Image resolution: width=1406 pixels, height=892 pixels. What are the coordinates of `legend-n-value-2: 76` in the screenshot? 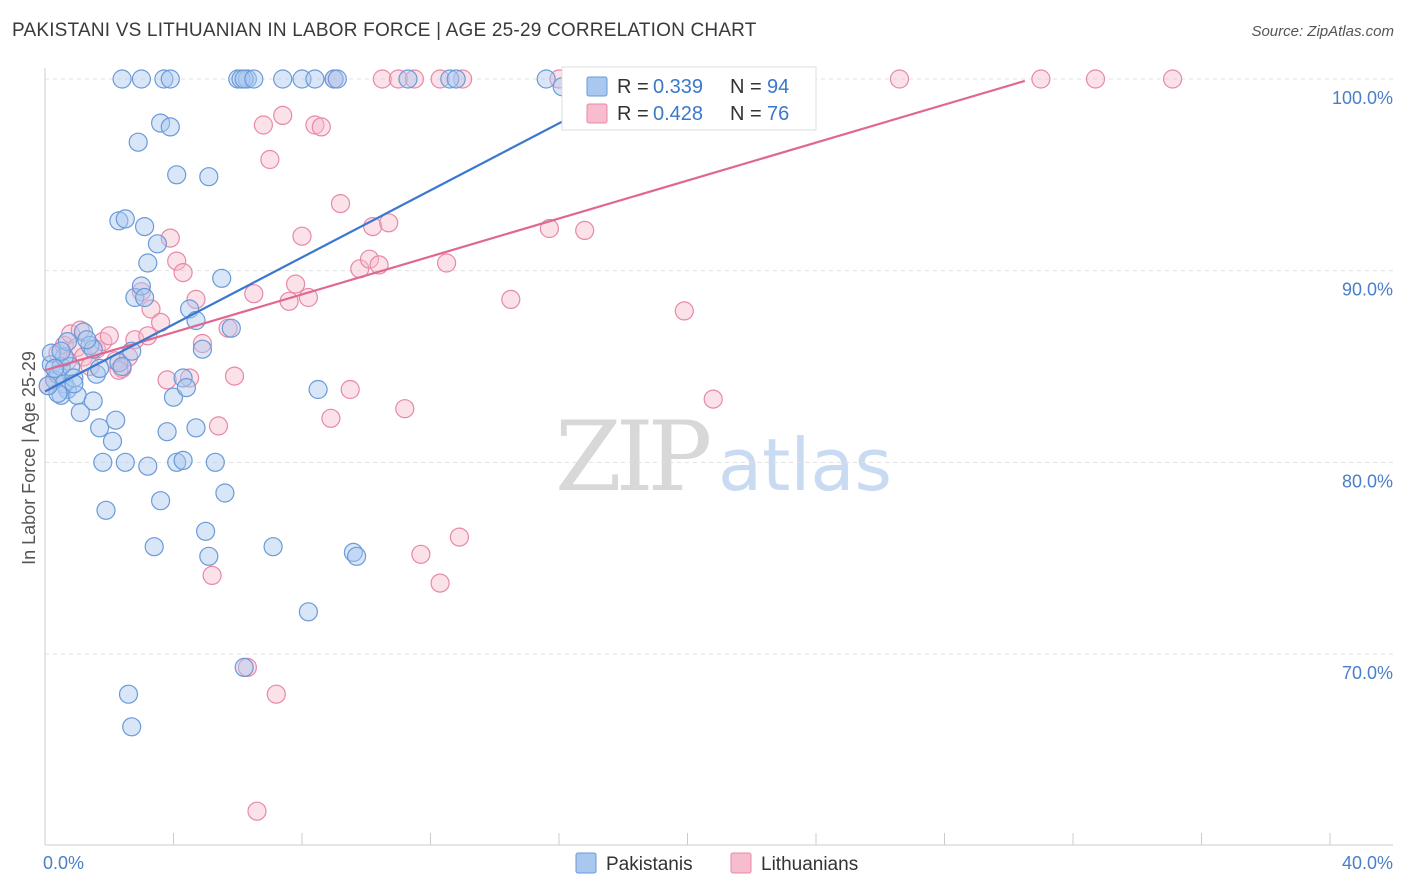 It's located at (778, 114).